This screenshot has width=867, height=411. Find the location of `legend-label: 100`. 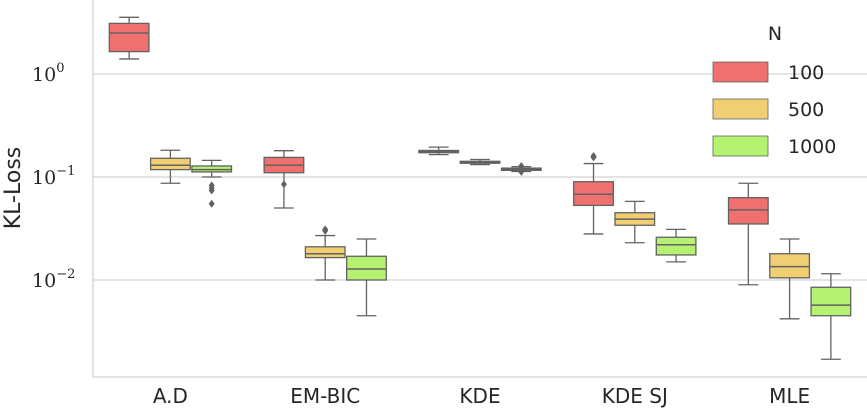

legend-label: 100 is located at coordinates (806, 73).